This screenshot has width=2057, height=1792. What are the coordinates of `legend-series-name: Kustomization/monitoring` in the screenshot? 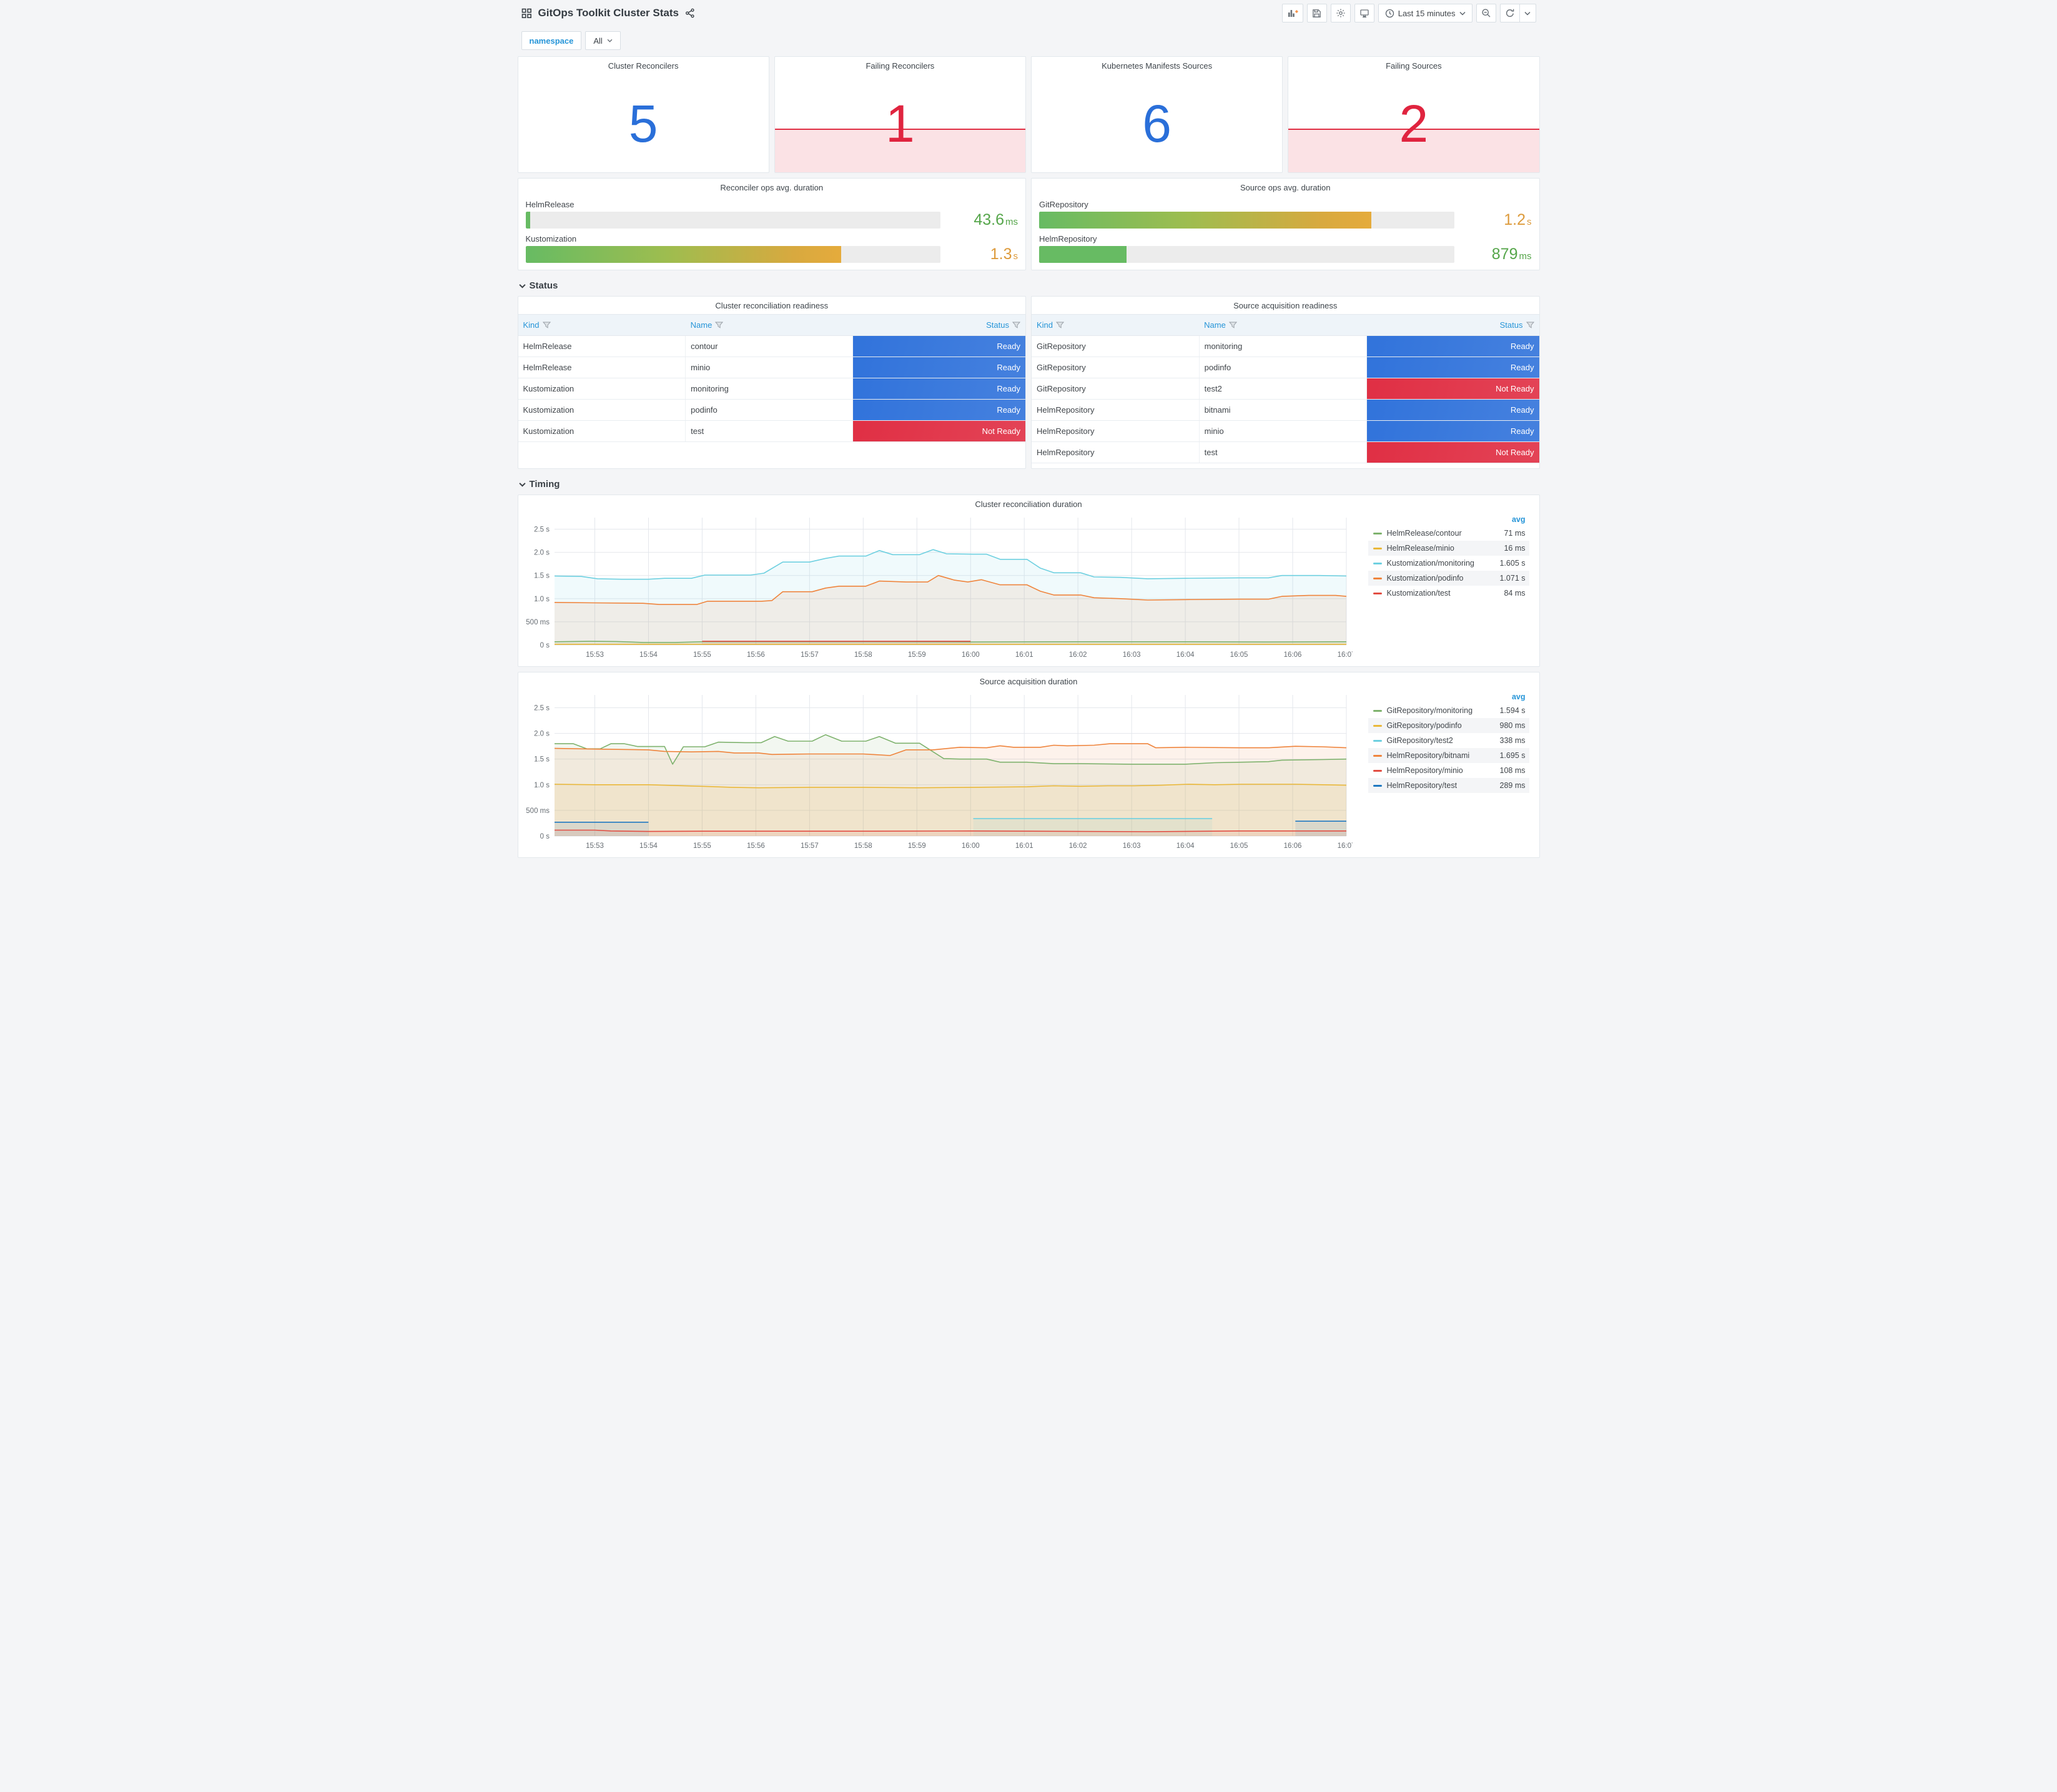 It's located at (1430, 563).